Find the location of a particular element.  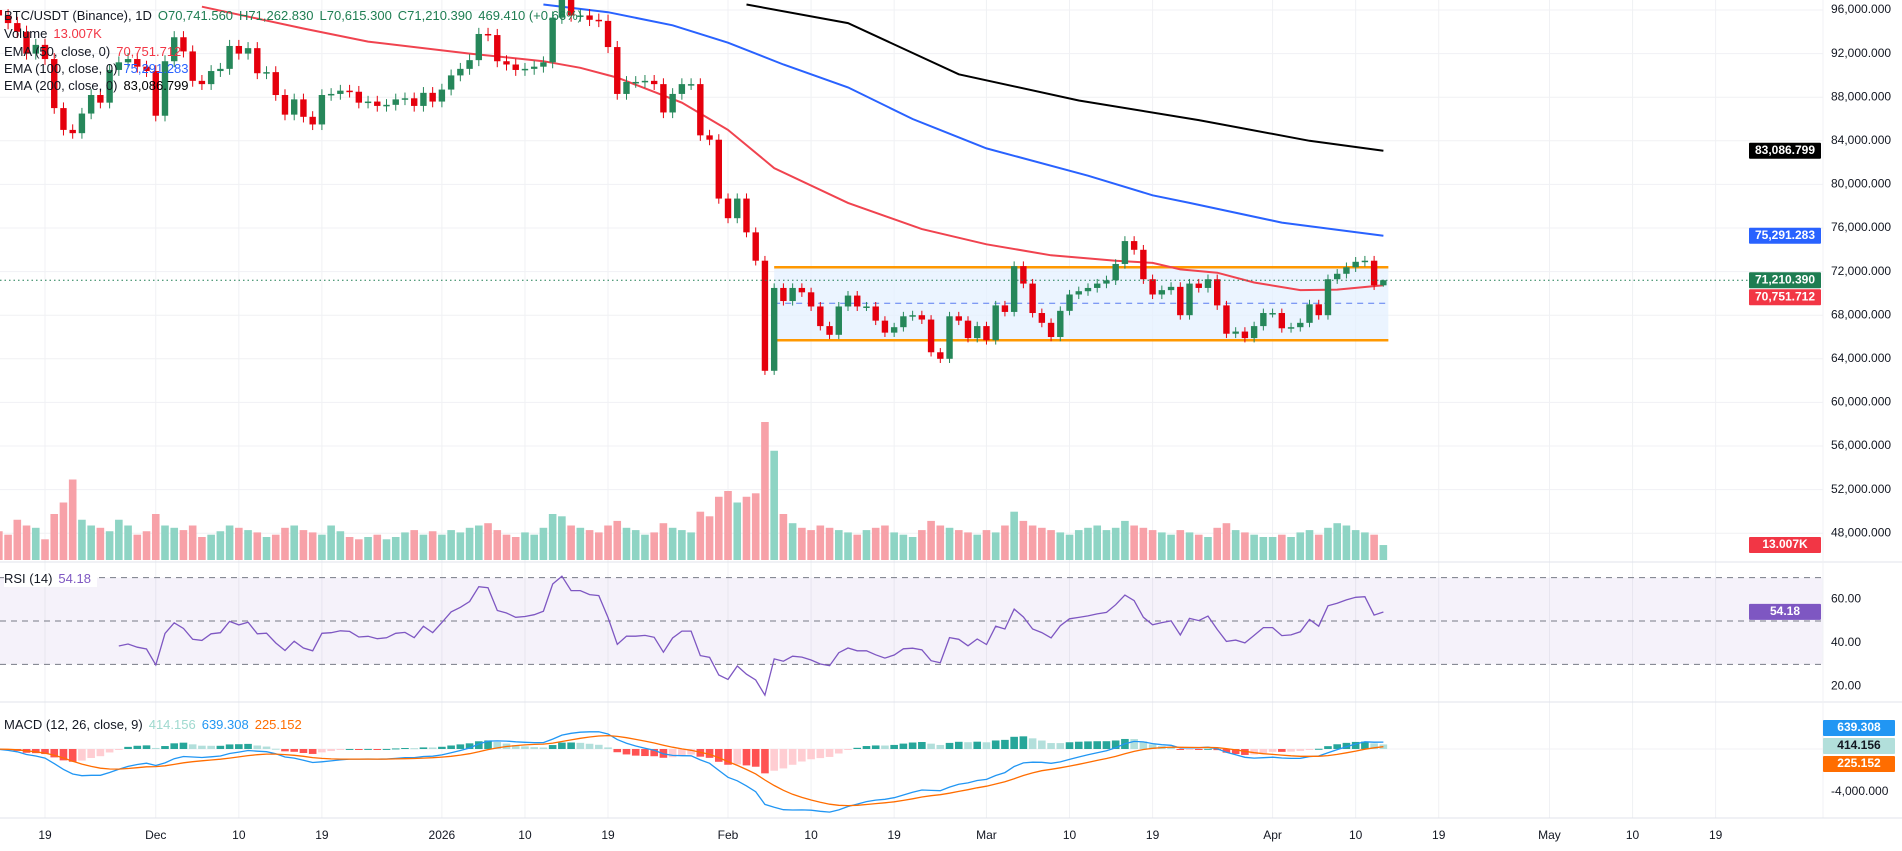

ohlc-high: H71,262.830 is located at coordinates (276, 15).